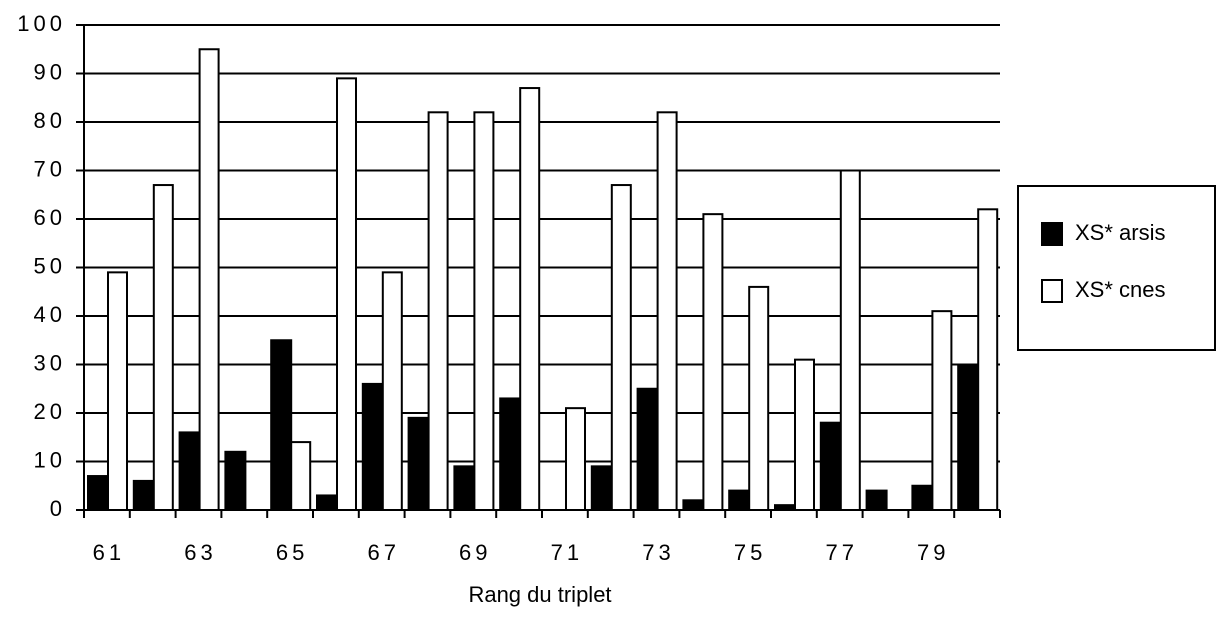 The height and width of the screenshot is (632, 1229). What do you see at coordinates (750, 552) in the screenshot?
I see `x-tick-label: 75` at bounding box center [750, 552].